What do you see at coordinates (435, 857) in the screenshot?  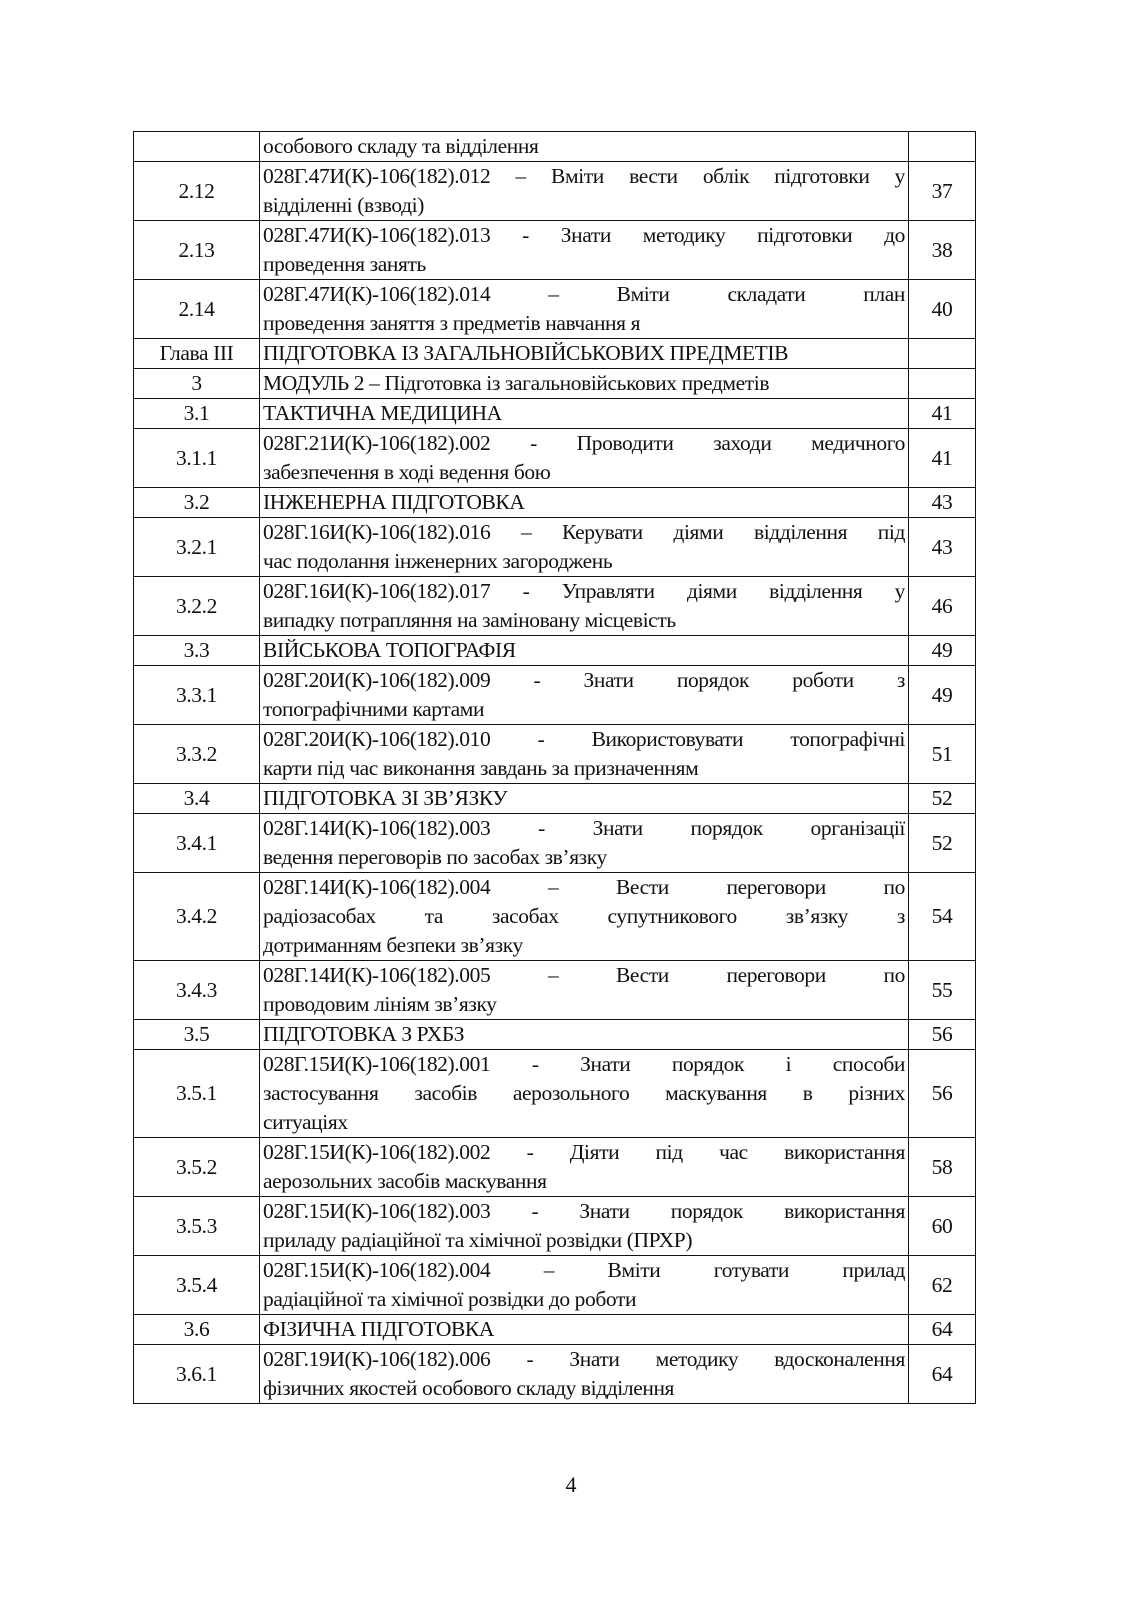 I see `title-line: ведення переговорів по засобах зв’язку` at bounding box center [435, 857].